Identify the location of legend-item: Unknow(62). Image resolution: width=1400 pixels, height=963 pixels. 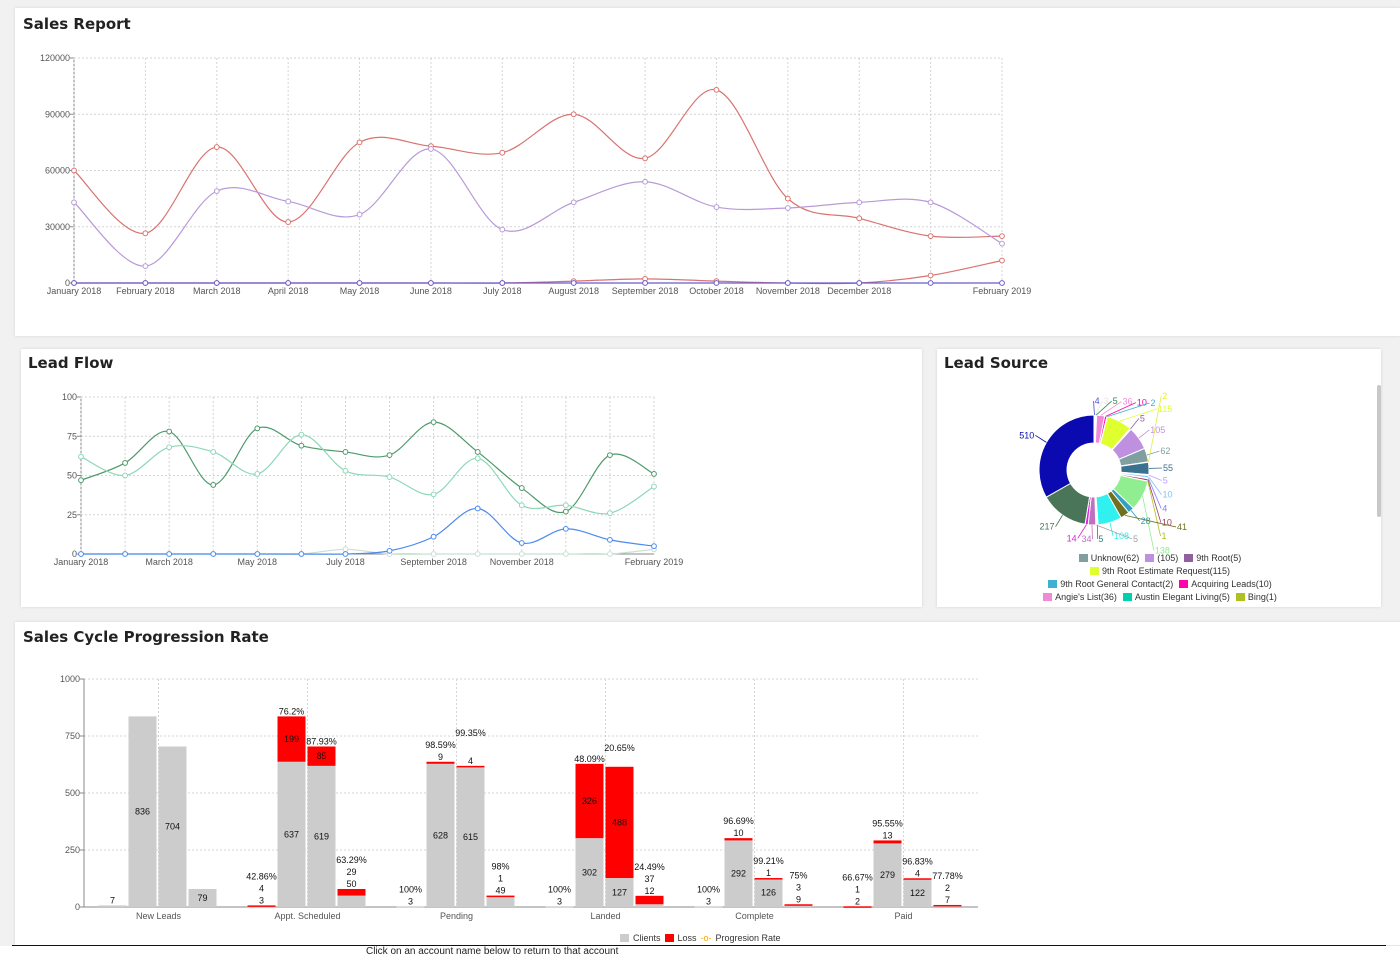
(1108, 558).